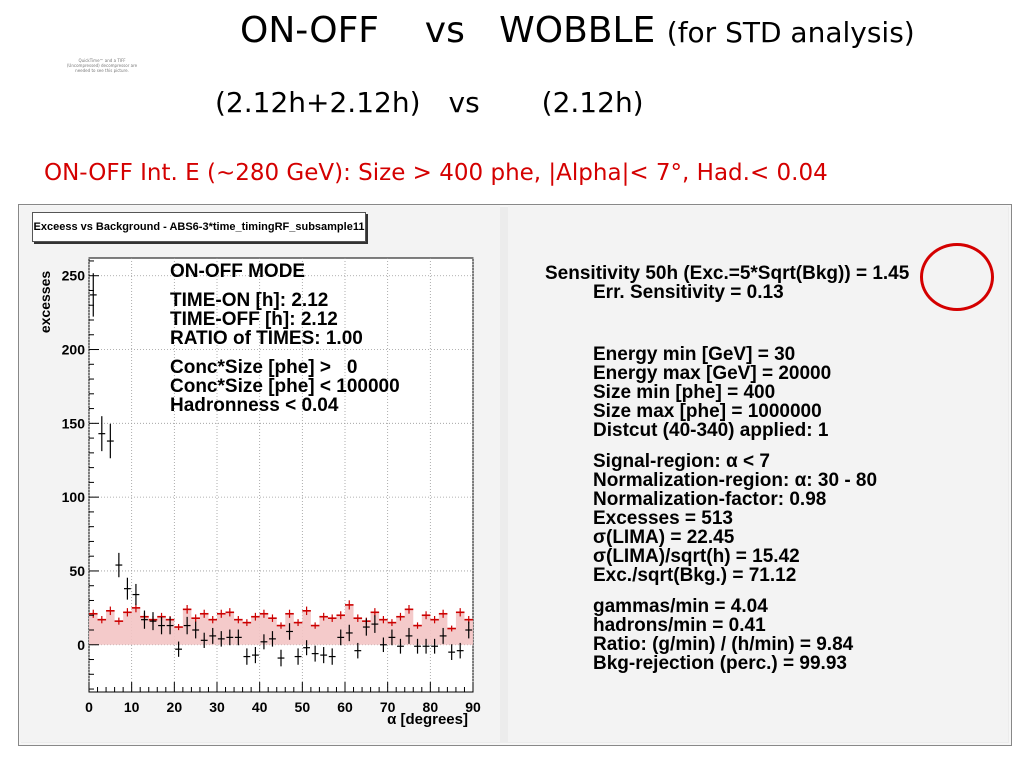 Image resolution: width=1024 pixels, height=768 pixels. Describe the element at coordinates (303, 707) in the screenshot. I see `x-tick-label: 50` at that location.